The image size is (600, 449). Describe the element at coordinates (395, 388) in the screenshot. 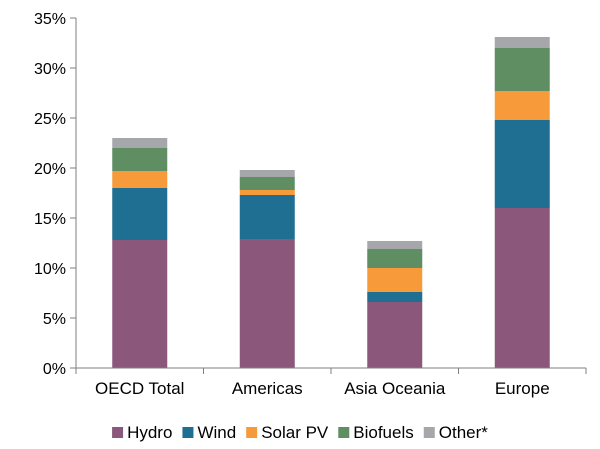

I see `x-category-label: Asia Oceania` at that location.